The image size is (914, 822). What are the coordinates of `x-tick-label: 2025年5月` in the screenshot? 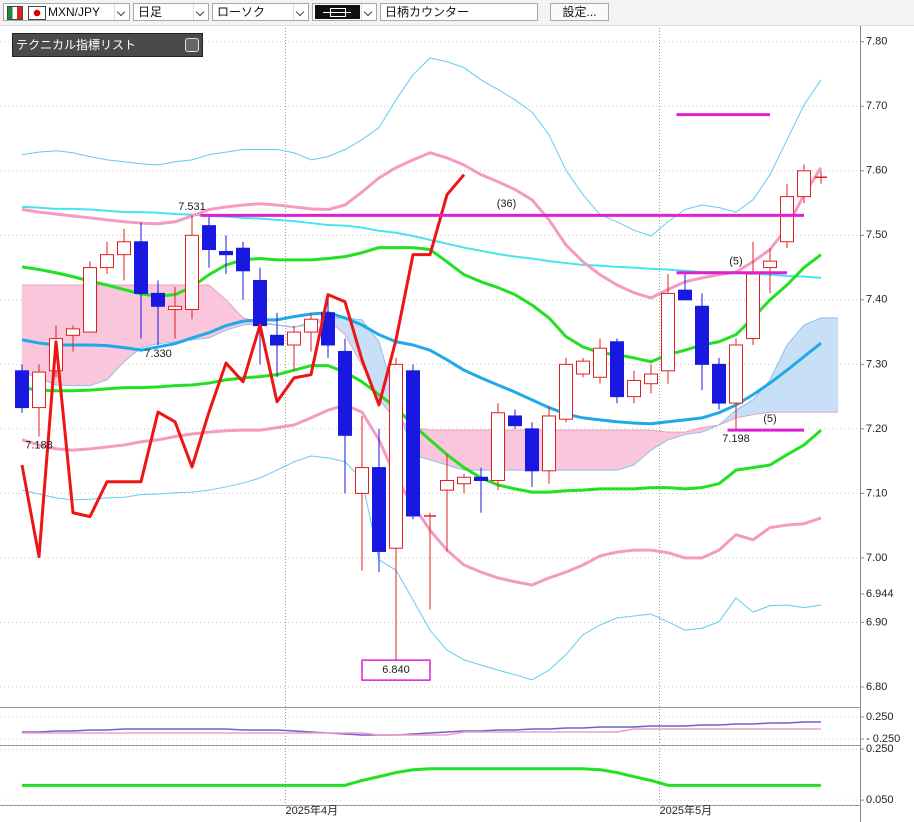 It's located at (686, 810).